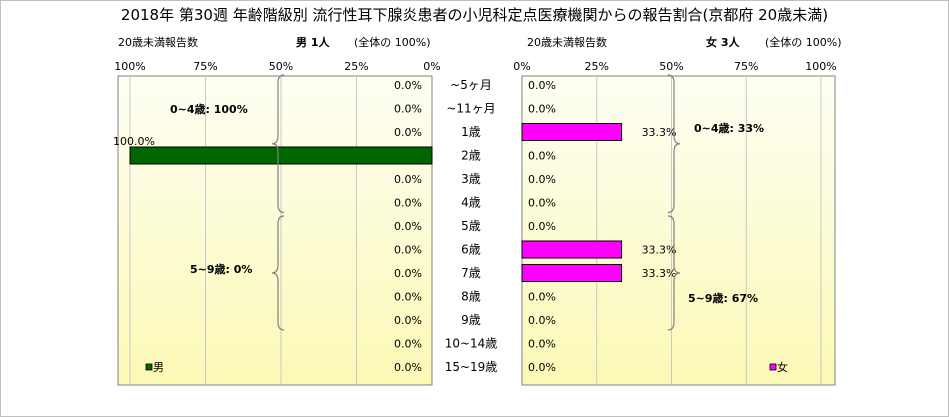  I want to click on left-brace-label-5-9: 5~9歳: 0%, so click(221, 269).